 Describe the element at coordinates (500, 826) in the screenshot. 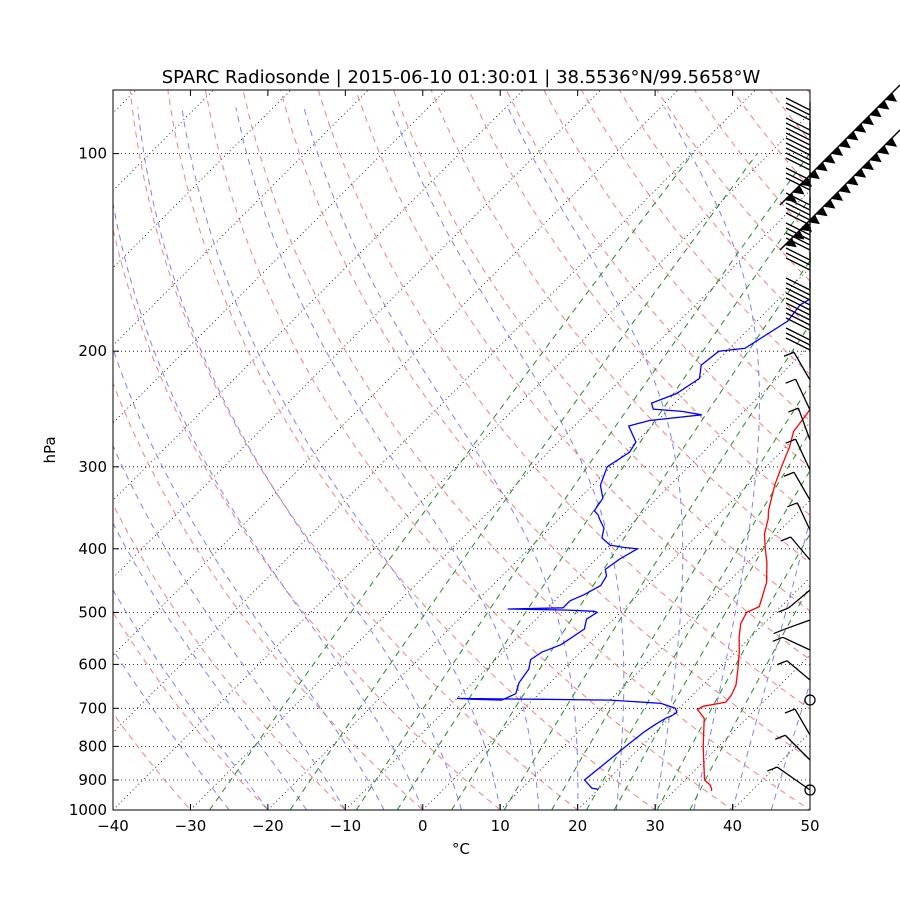

I see `x-tick-label: 10` at that location.